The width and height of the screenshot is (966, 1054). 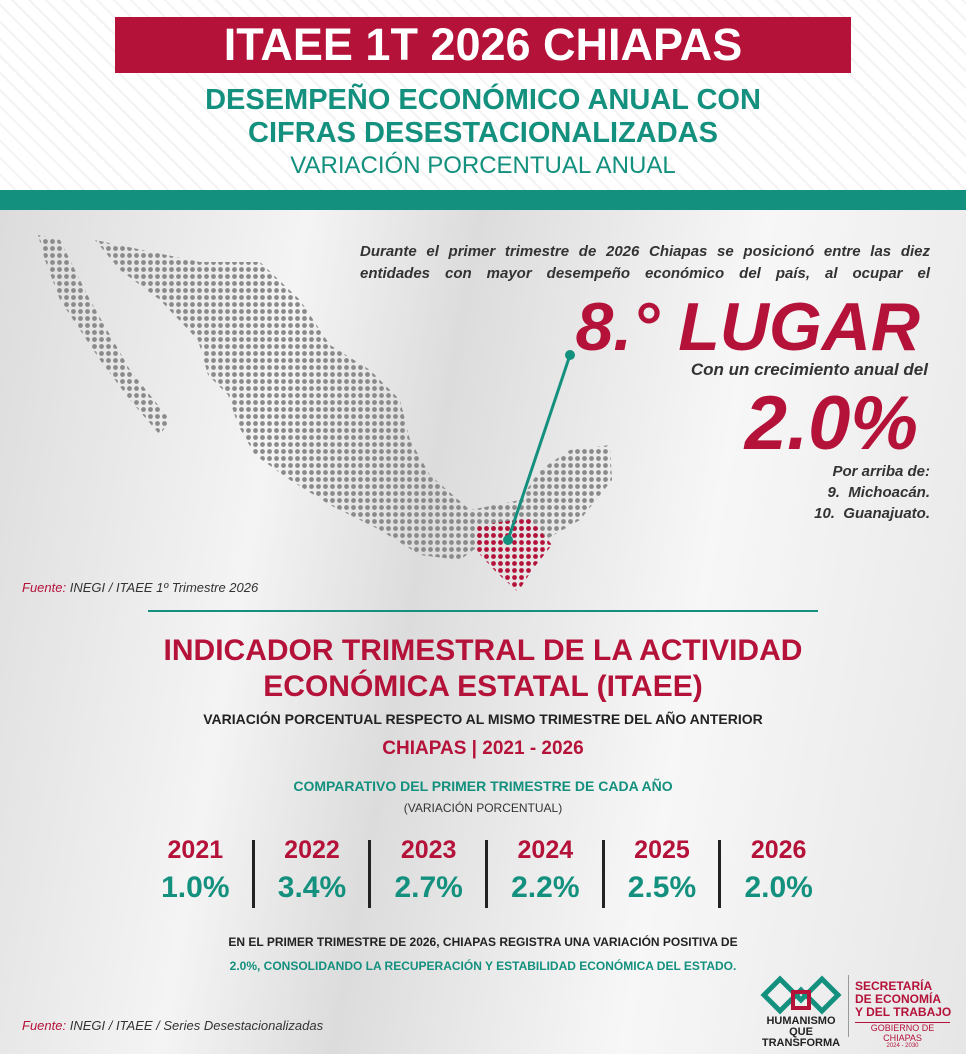 What do you see at coordinates (902, 1046) in the screenshot?
I see `logo-text: 2024 - 2030` at bounding box center [902, 1046].